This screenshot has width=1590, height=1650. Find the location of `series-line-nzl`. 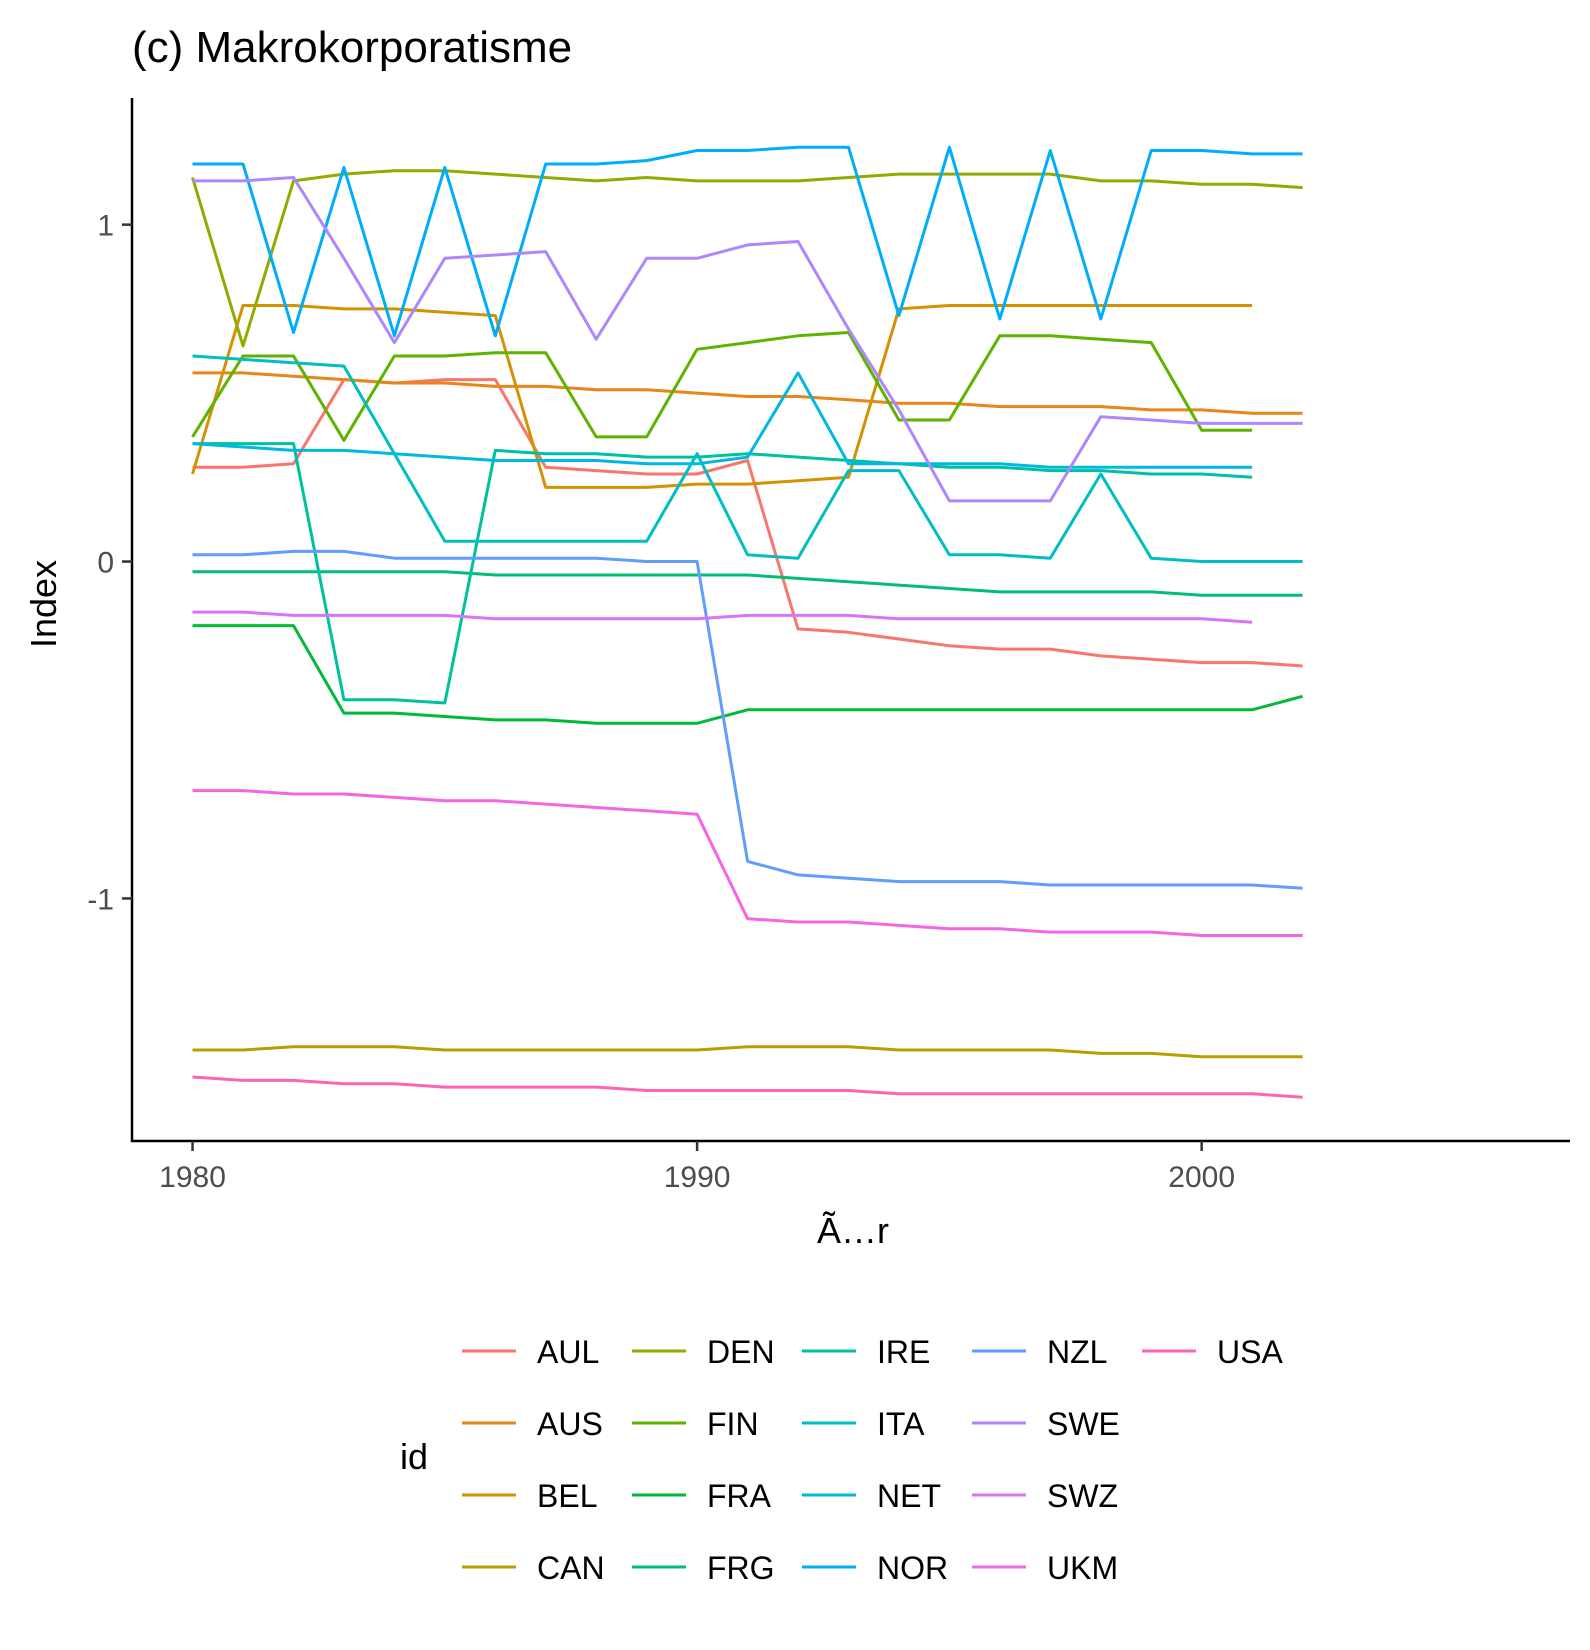

series-line-nzl is located at coordinates (747, 719).